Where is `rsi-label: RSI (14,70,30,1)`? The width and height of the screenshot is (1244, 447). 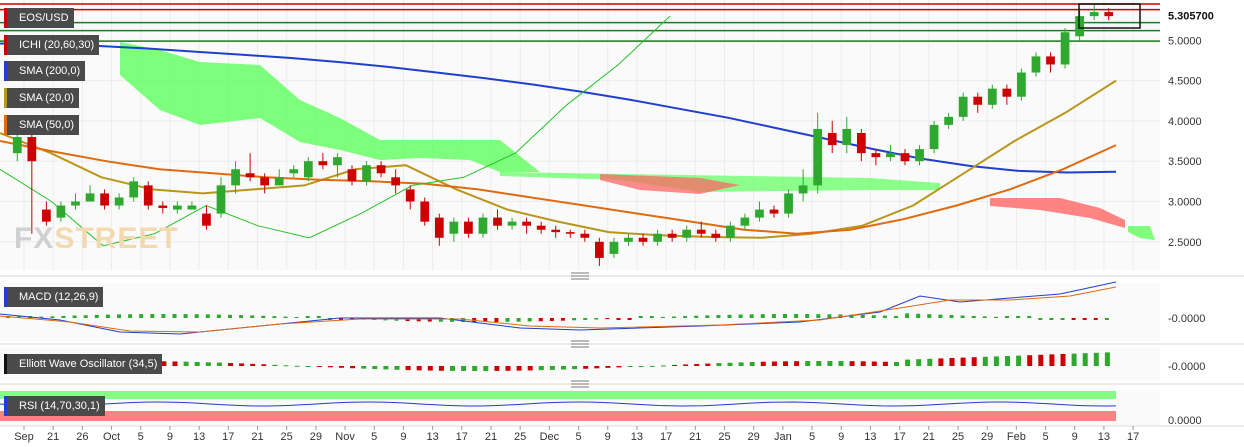
rsi-label: RSI (14,70,30,1) is located at coordinates (54, 406).